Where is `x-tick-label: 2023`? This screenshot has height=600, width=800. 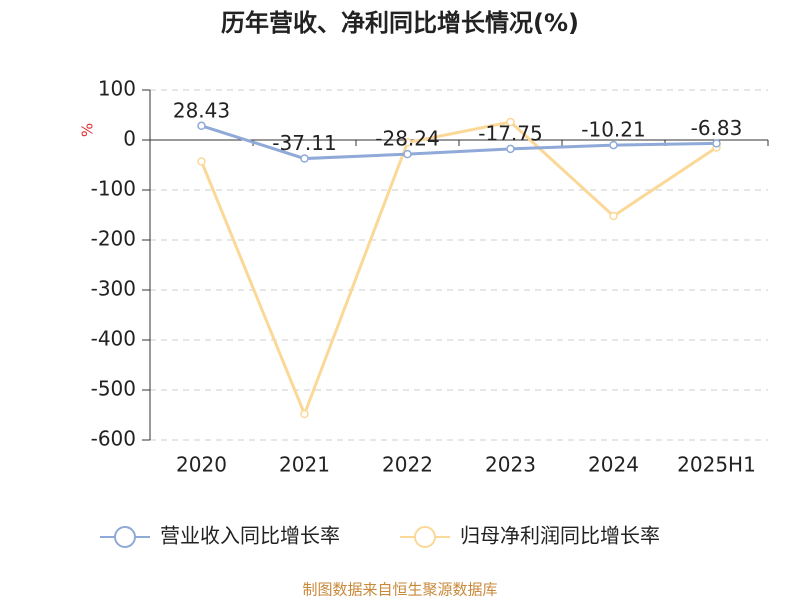 x-tick-label: 2023 is located at coordinates (510, 465).